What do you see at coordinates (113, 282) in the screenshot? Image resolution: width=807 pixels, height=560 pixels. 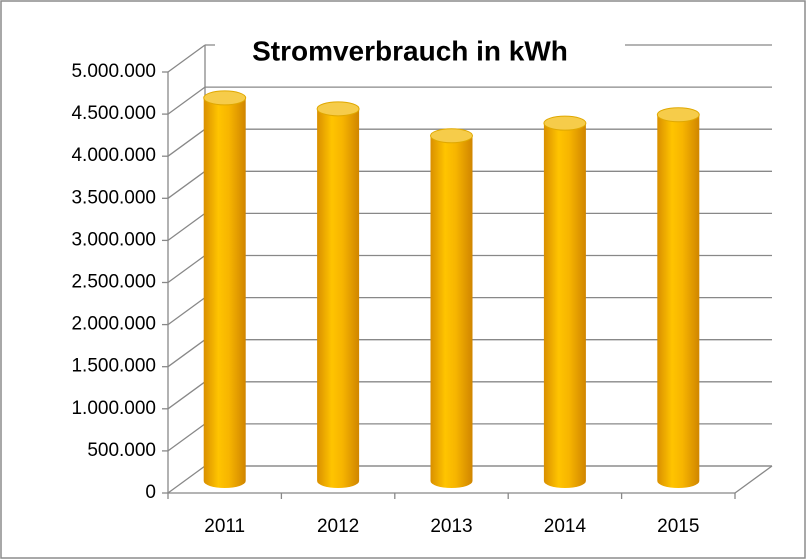 I see `y-tick-label: 2.500.000` at bounding box center [113, 282].